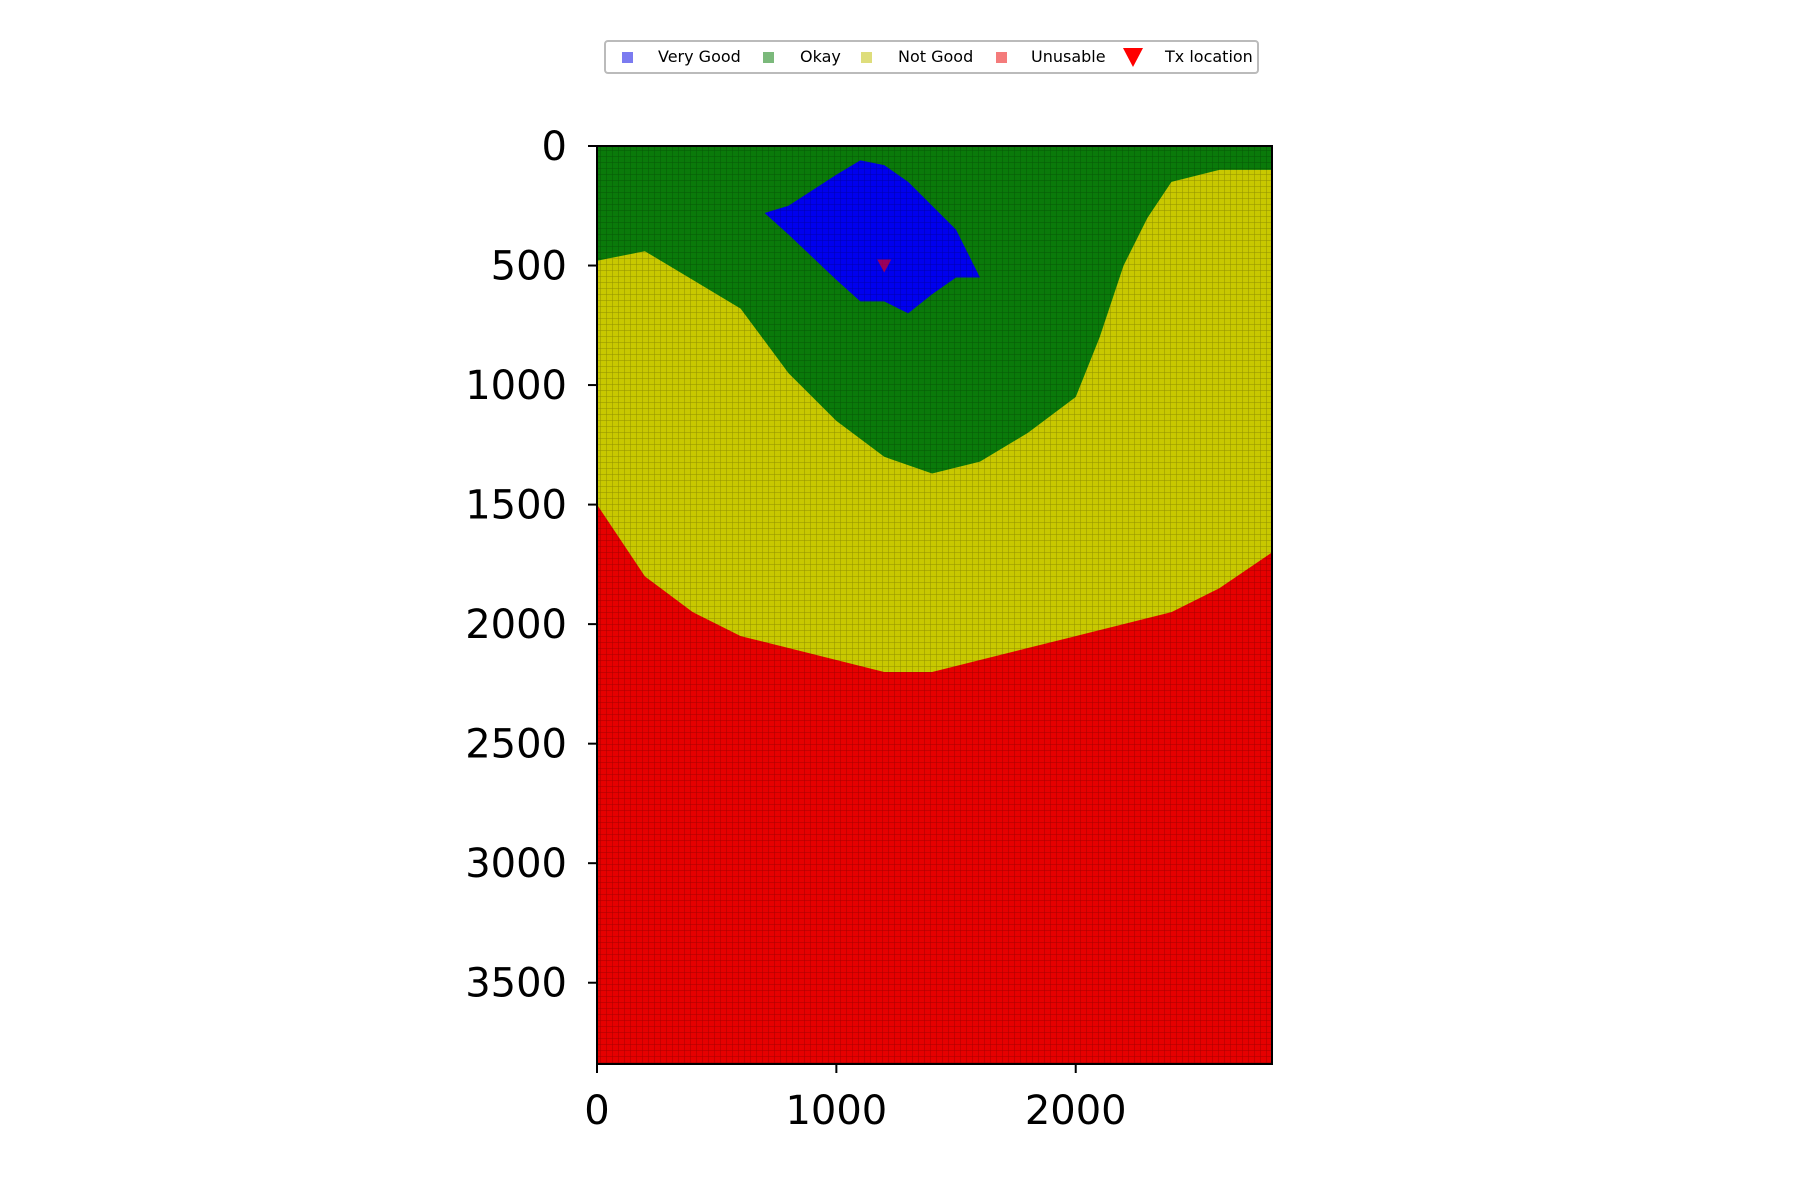  What do you see at coordinates (820, 56) in the screenshot?
I see `legend-label-okay: Okay` at bounding box center [820, 56].